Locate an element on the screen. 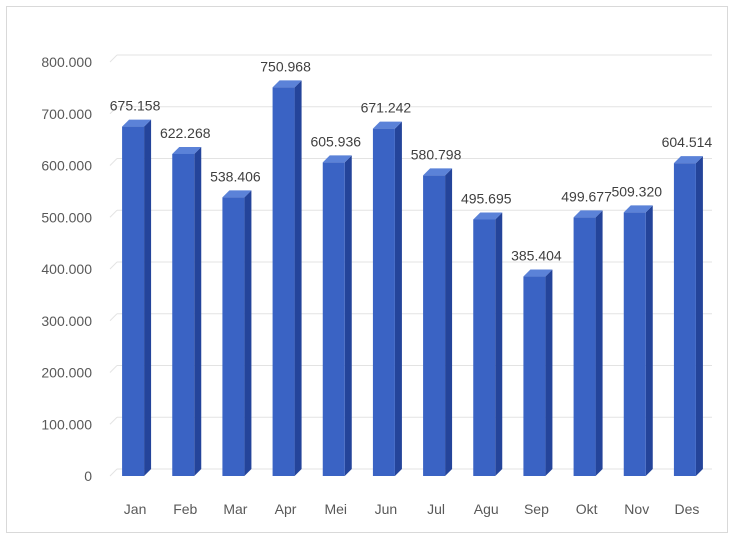 This screenshot has width=736, height=541. x-tick-label: Nov is located at coordinates (636, 509).